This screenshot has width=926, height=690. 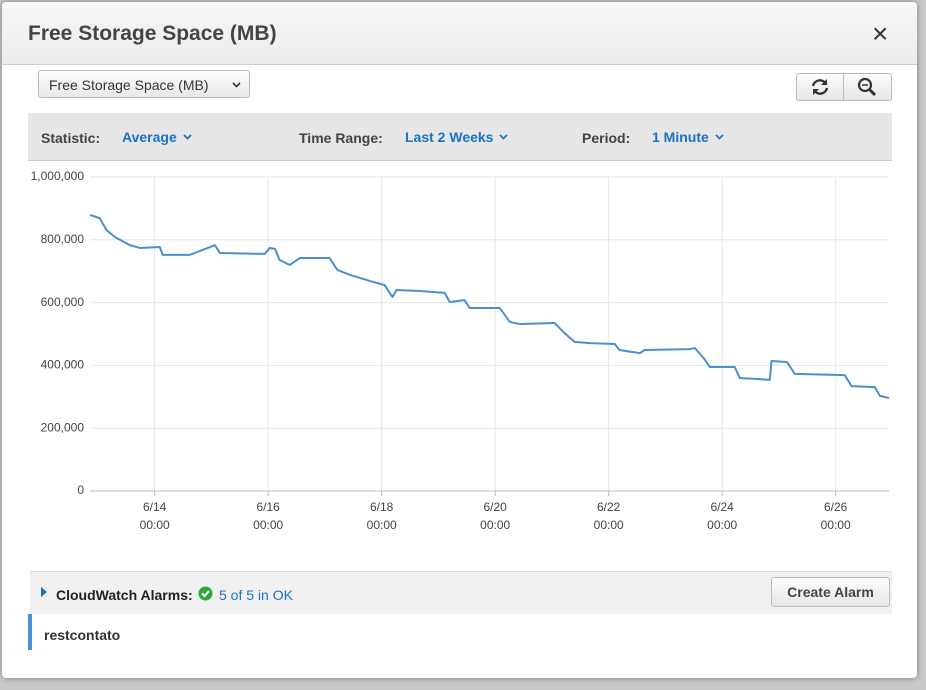 I want to click on filter-value: Average, so click(x=157, y=137).